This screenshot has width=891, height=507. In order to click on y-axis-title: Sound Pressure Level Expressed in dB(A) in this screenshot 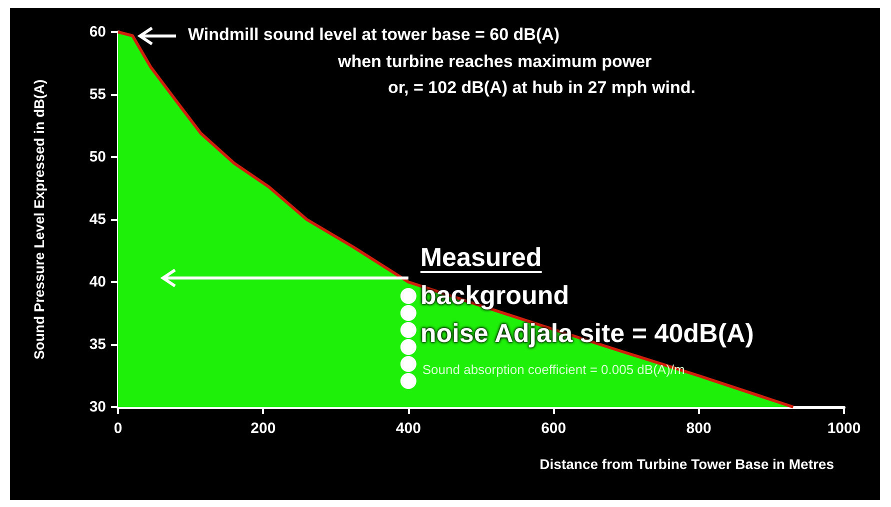, I will do `click(39, 219)`.